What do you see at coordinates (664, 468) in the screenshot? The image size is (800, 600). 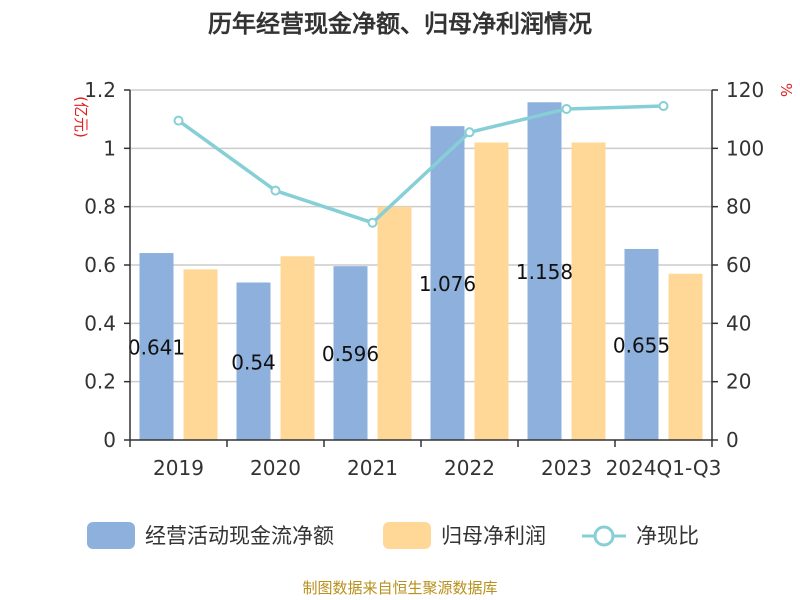 I see `x-tick-label: 2024Q1-Q3` at bounding box center [664, 468].